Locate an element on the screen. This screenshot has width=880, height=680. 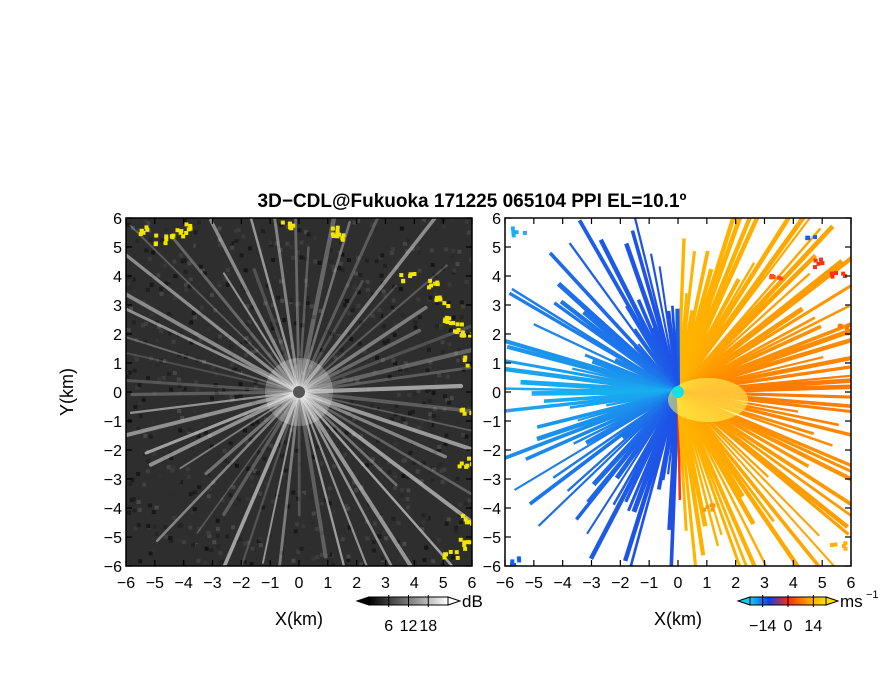
velocity-x-tick-label: 5 is located at coordinates (822, 583).